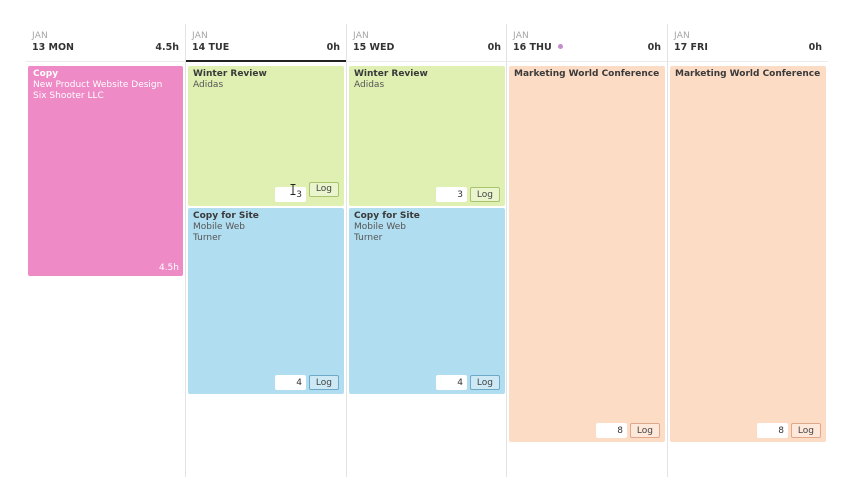 The width and height of the screenshot is (853, 501). I want to click on today-indicator-icon, so click(560, 46).